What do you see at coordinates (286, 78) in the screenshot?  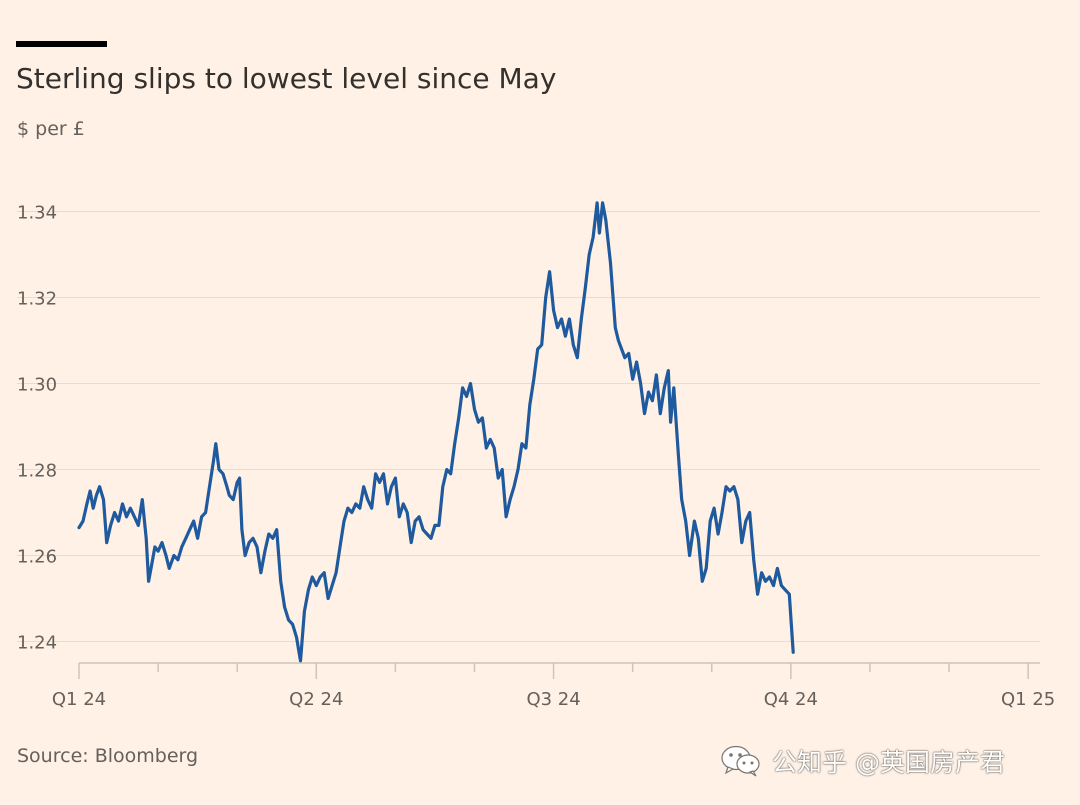 I see `chart-title: Sterling slips to lowest level since May` at bounding box center [286, 78].